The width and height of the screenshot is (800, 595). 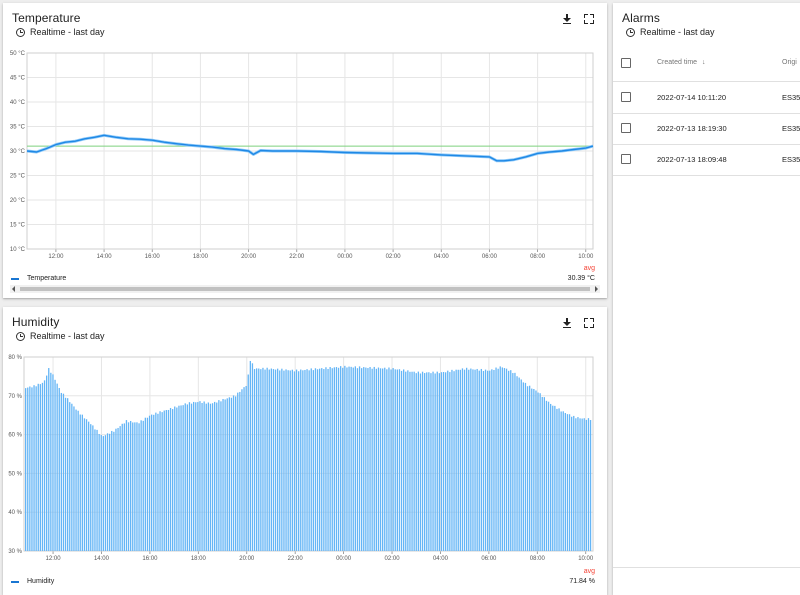 I want to click on legend-item-temperature: Temperature, so click(x=38, y=278).